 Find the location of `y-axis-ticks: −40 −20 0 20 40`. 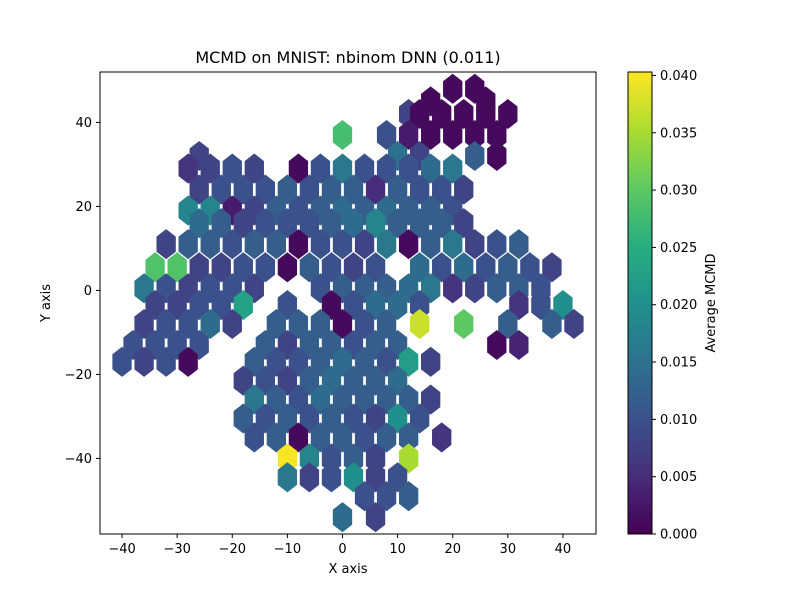

y-axis-ticks: −40 −20 0 20 40 is located at coordinates (82, 291).